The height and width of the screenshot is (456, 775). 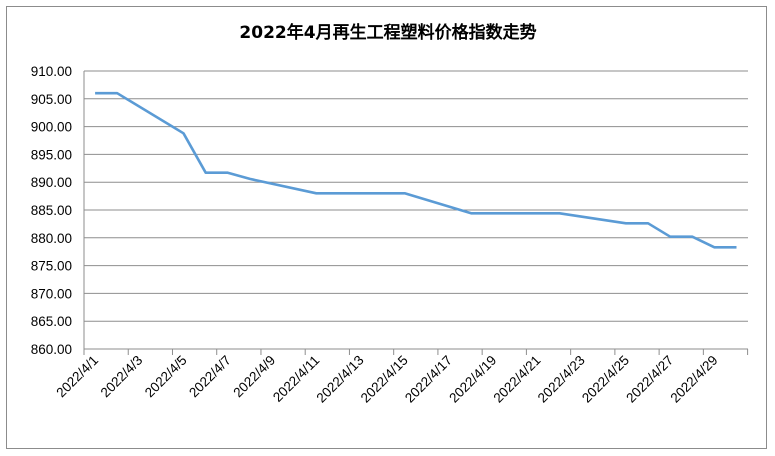 I want to click on x-tick-label: 2022/4/15, so click(x=384, y=379).